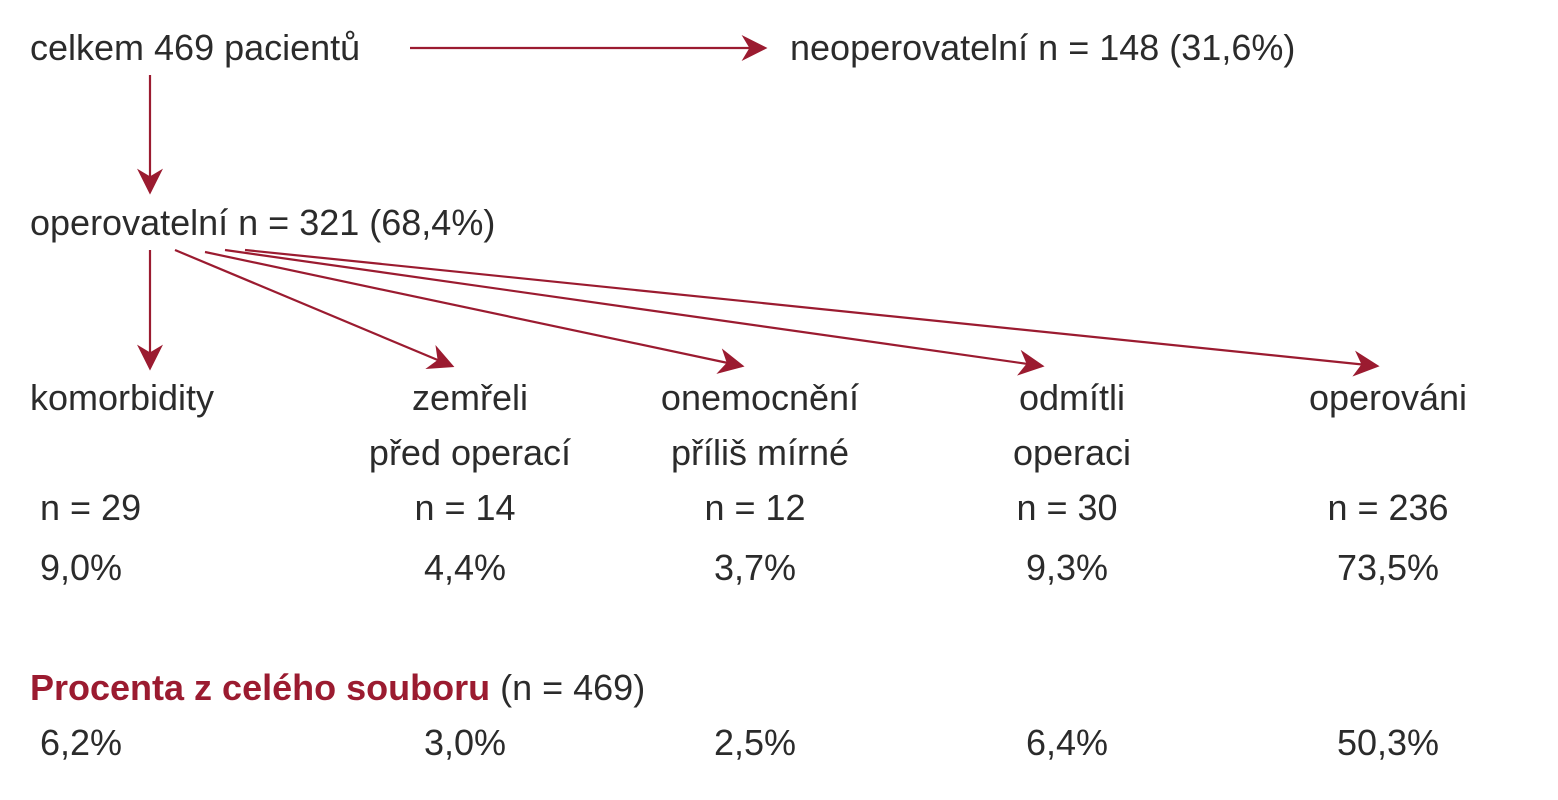  I want to click on operable-node: operovatelní n = 321 (68,4%), so click(262, 222).